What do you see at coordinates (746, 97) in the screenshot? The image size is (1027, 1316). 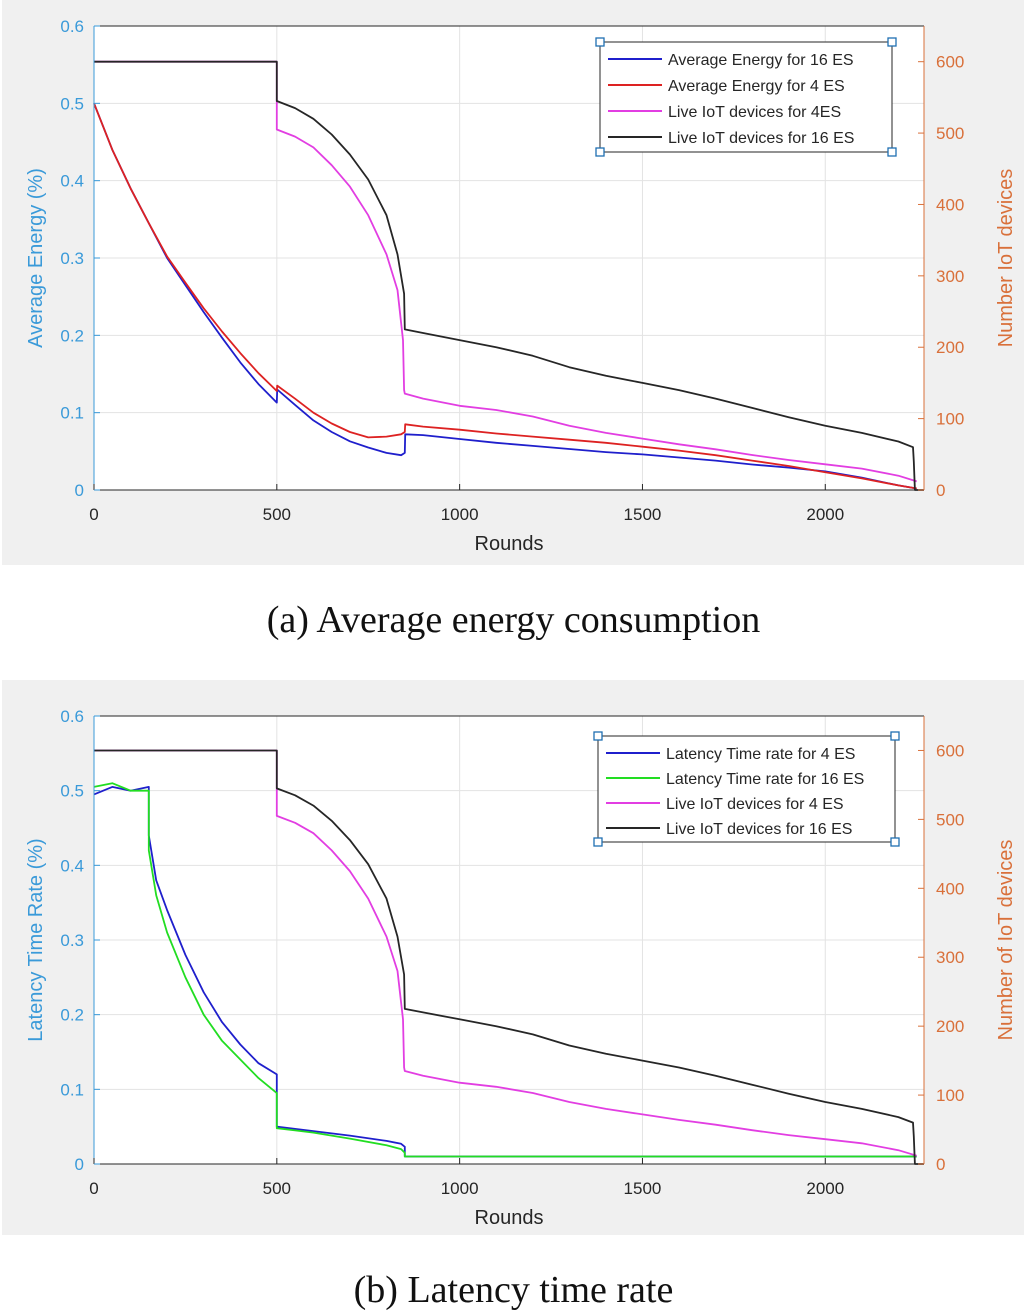 I see `legend-box` at bounding box center [746, 97].